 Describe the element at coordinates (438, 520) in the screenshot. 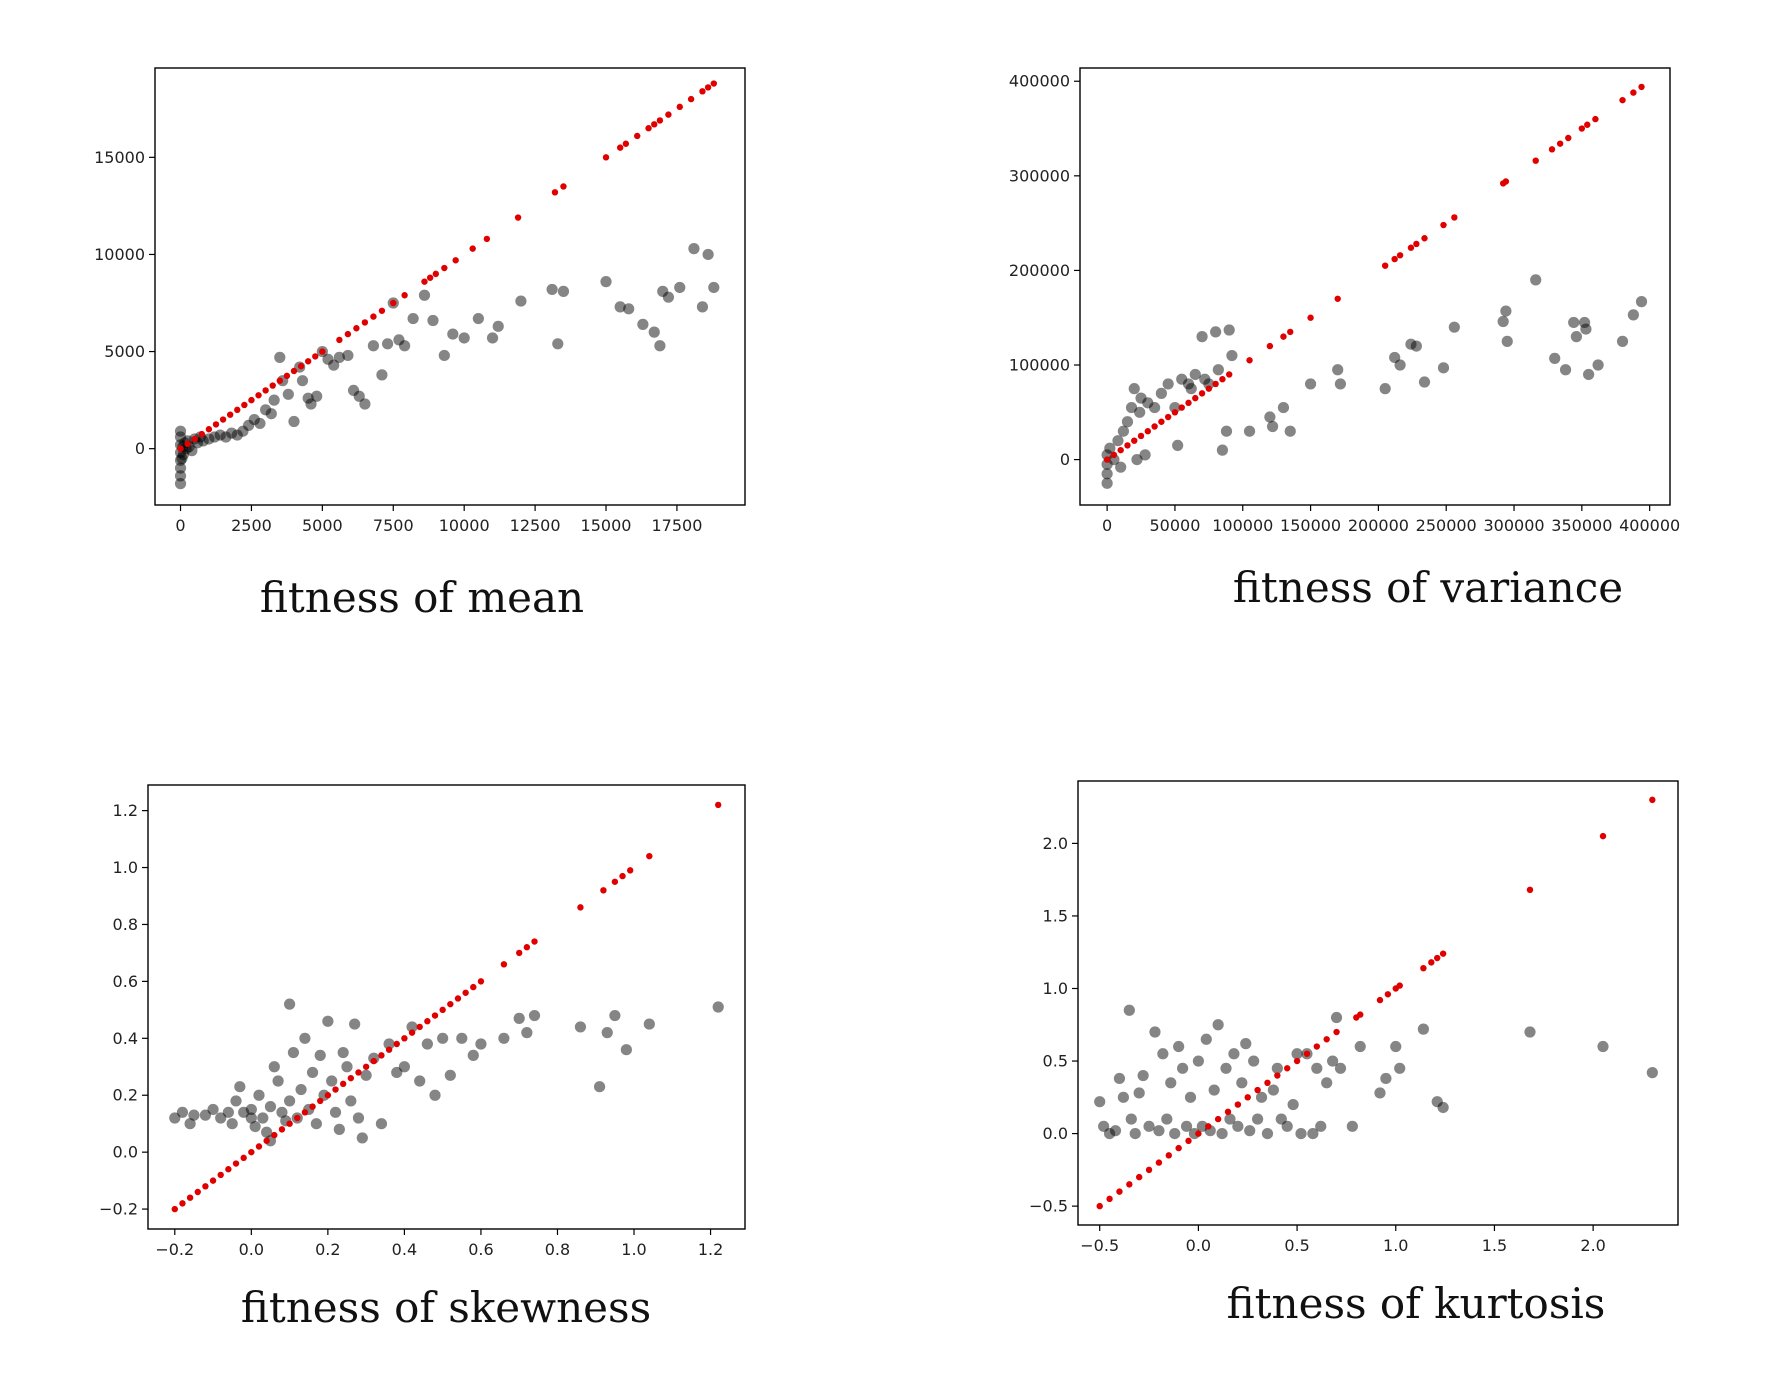

I see `x-axis-ticks: 0 2500 5000 7500 10000 12500 15000 17500` at that location.